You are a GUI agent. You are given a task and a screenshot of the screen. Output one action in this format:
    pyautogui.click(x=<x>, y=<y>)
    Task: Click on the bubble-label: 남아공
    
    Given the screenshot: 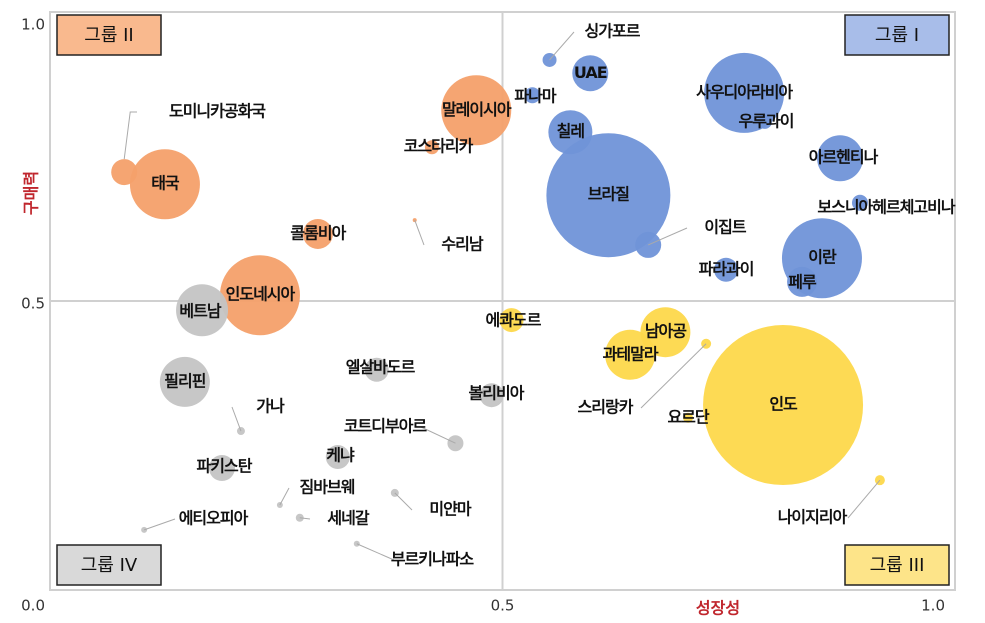 What is the action you would take?
    pyautogui.click(x=666, y=331)
    